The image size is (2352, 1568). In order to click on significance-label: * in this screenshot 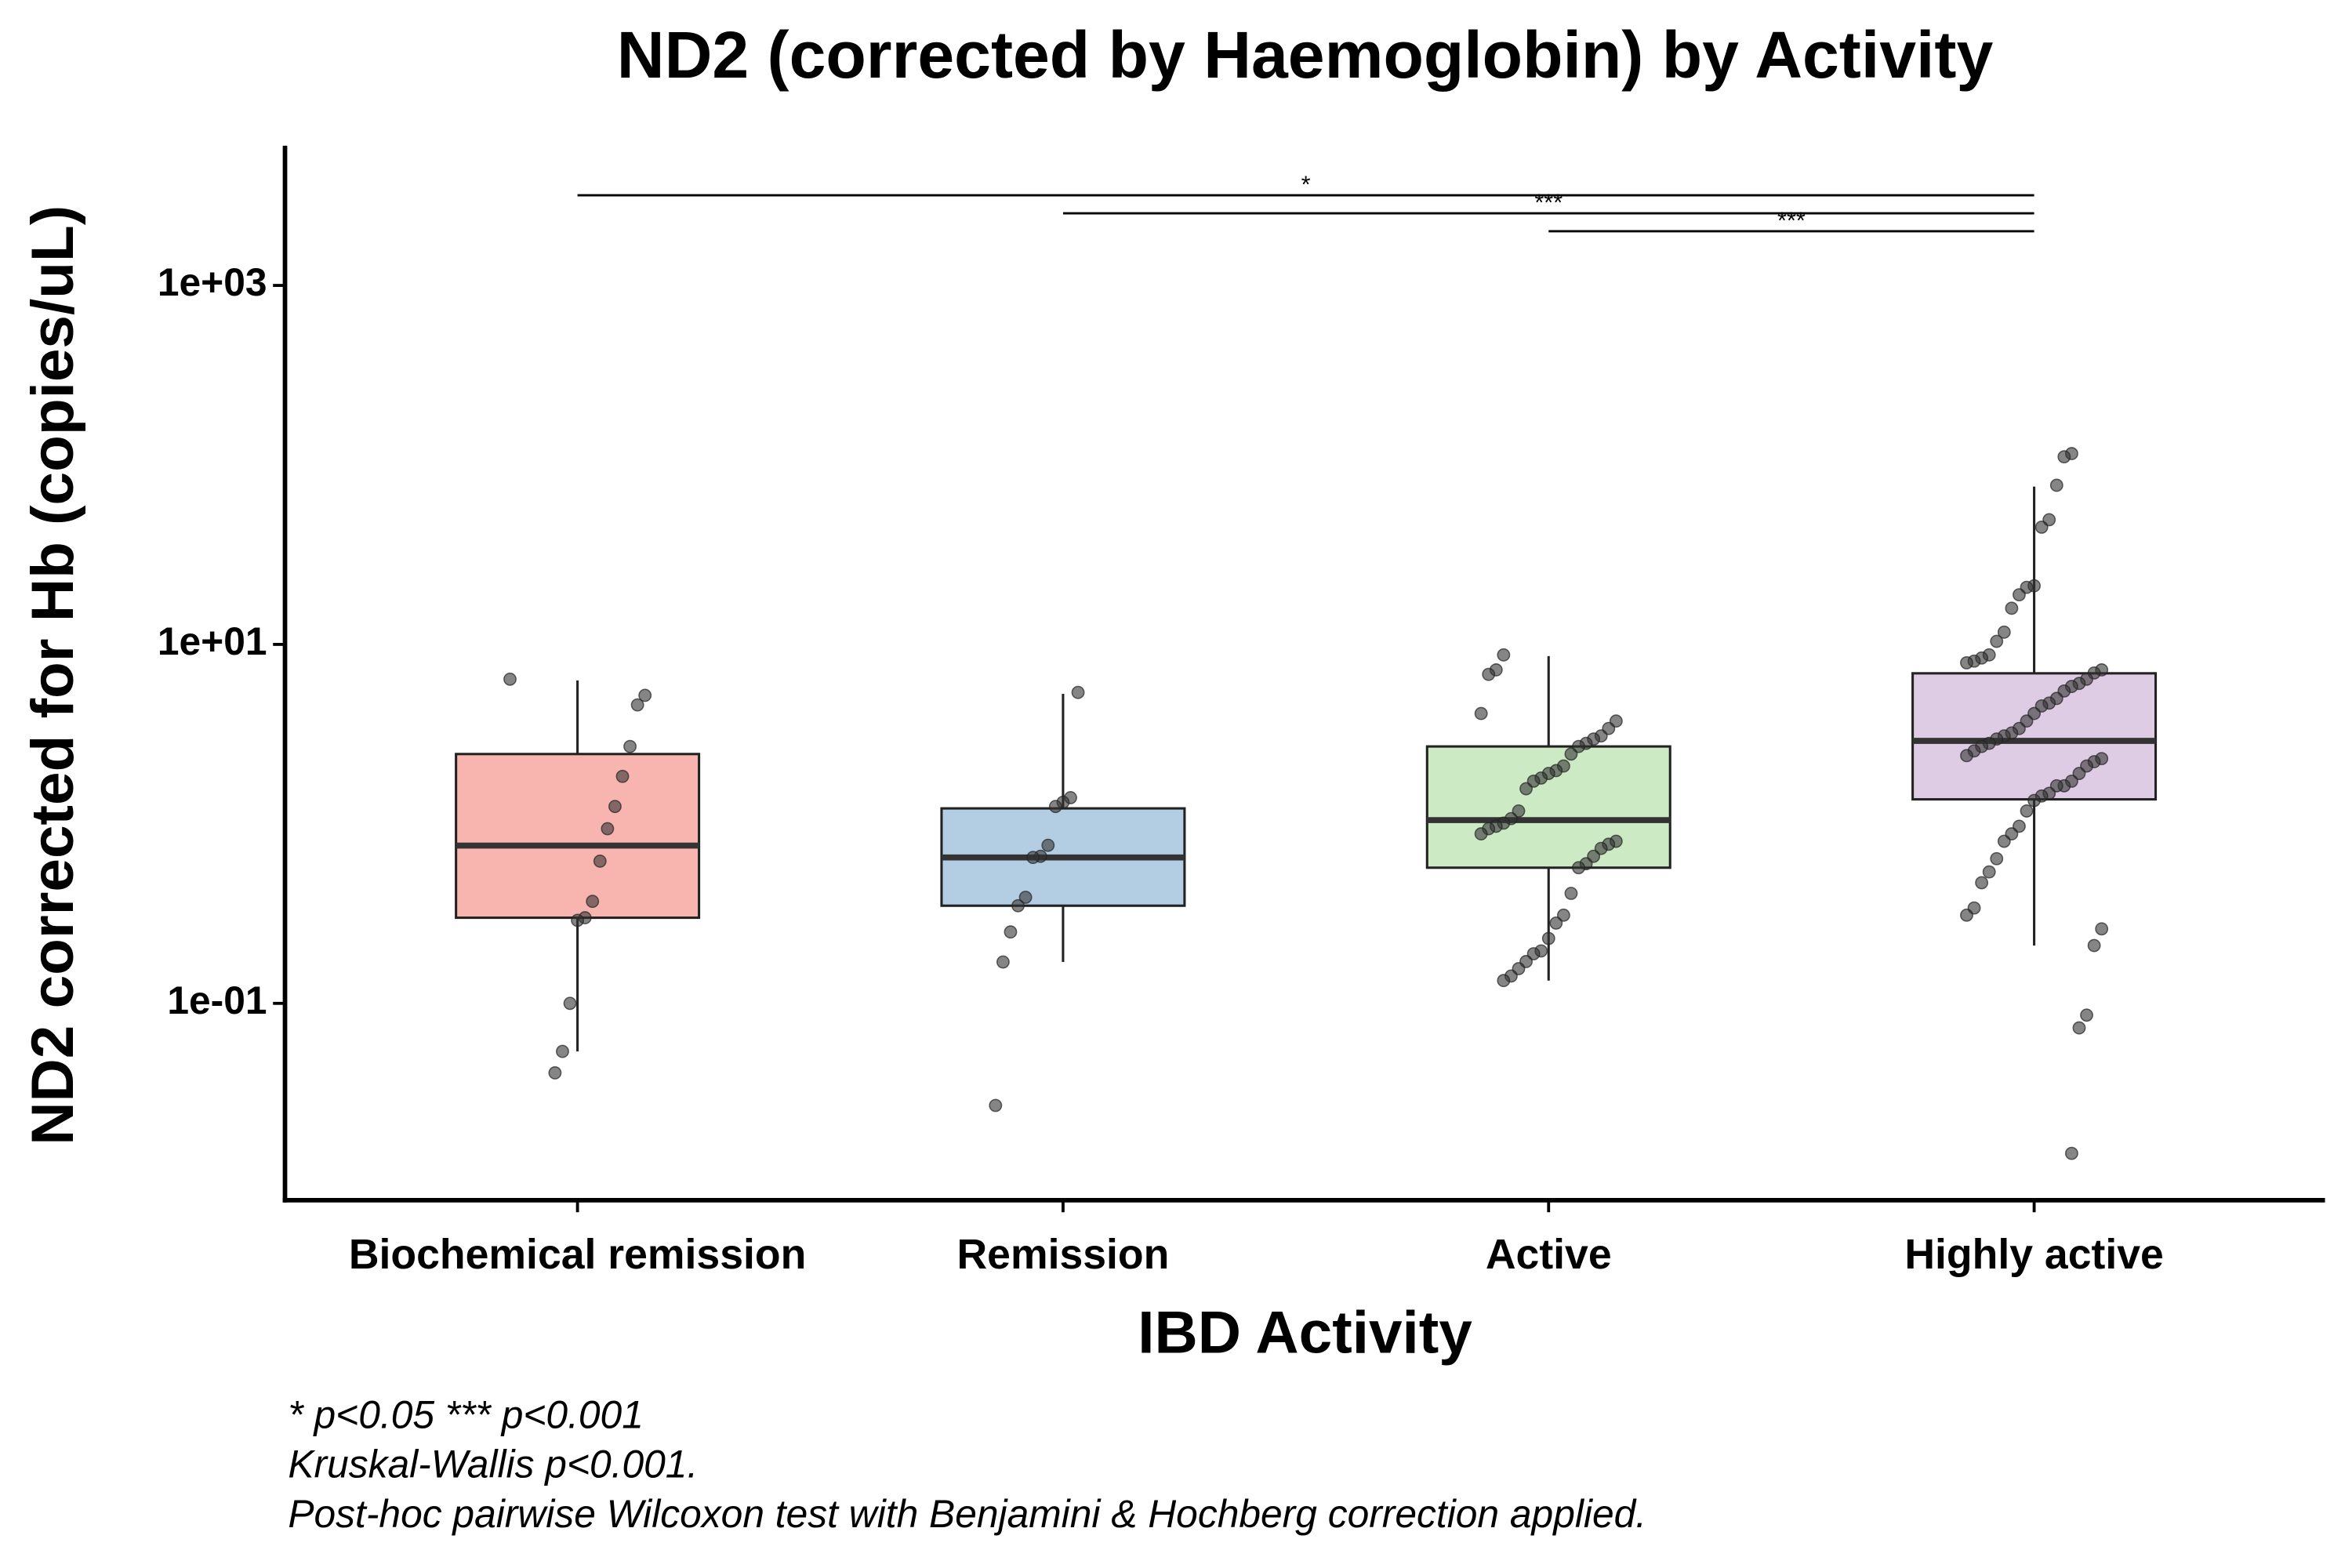, I will do `click(1306, 185)`.